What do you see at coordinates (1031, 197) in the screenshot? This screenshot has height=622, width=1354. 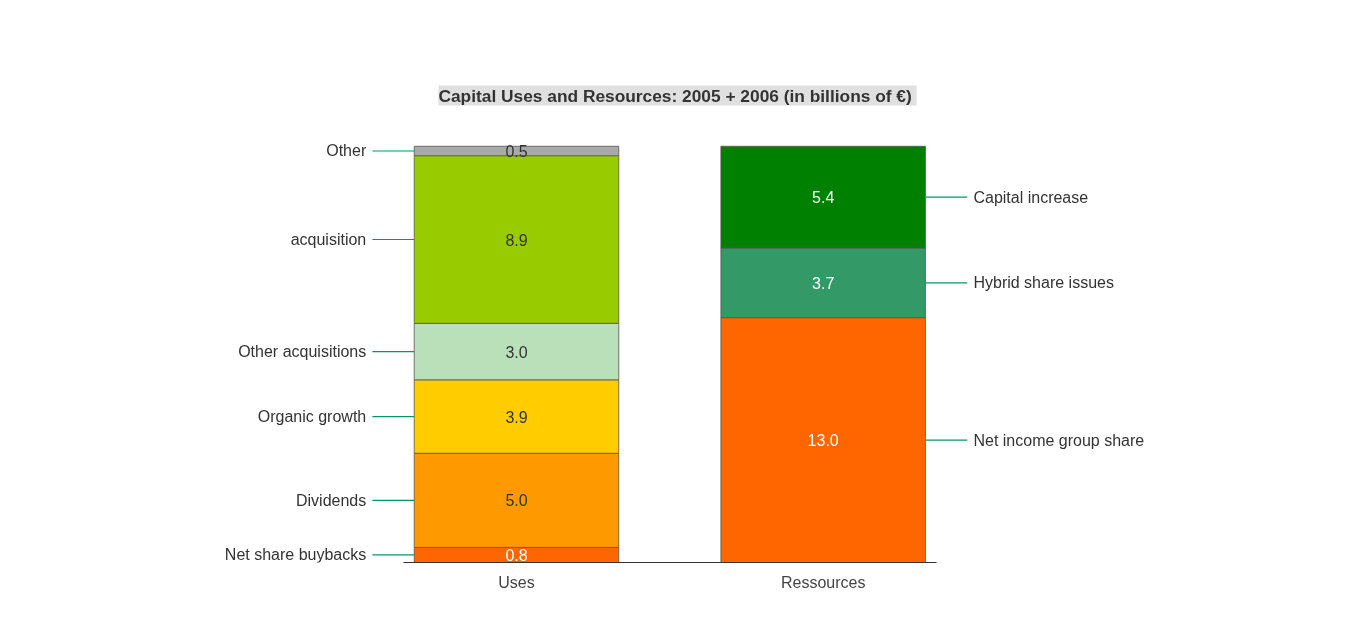 I see `text: Capital increase` at bounding box center [1031, 197].